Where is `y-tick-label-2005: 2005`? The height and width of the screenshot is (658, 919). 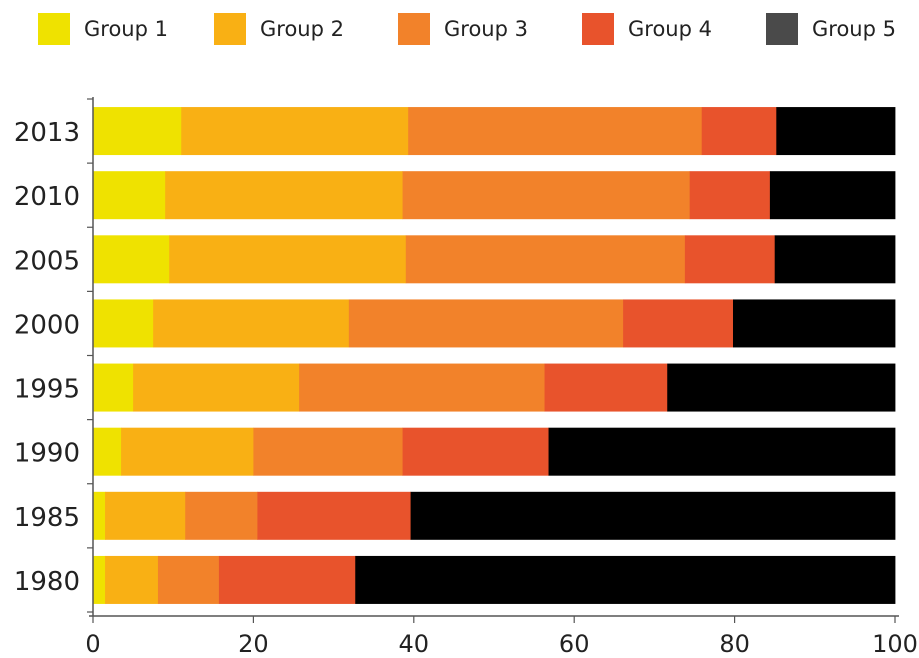
y-tick-label-2005: 2005 is located at coordinates (47, 261).